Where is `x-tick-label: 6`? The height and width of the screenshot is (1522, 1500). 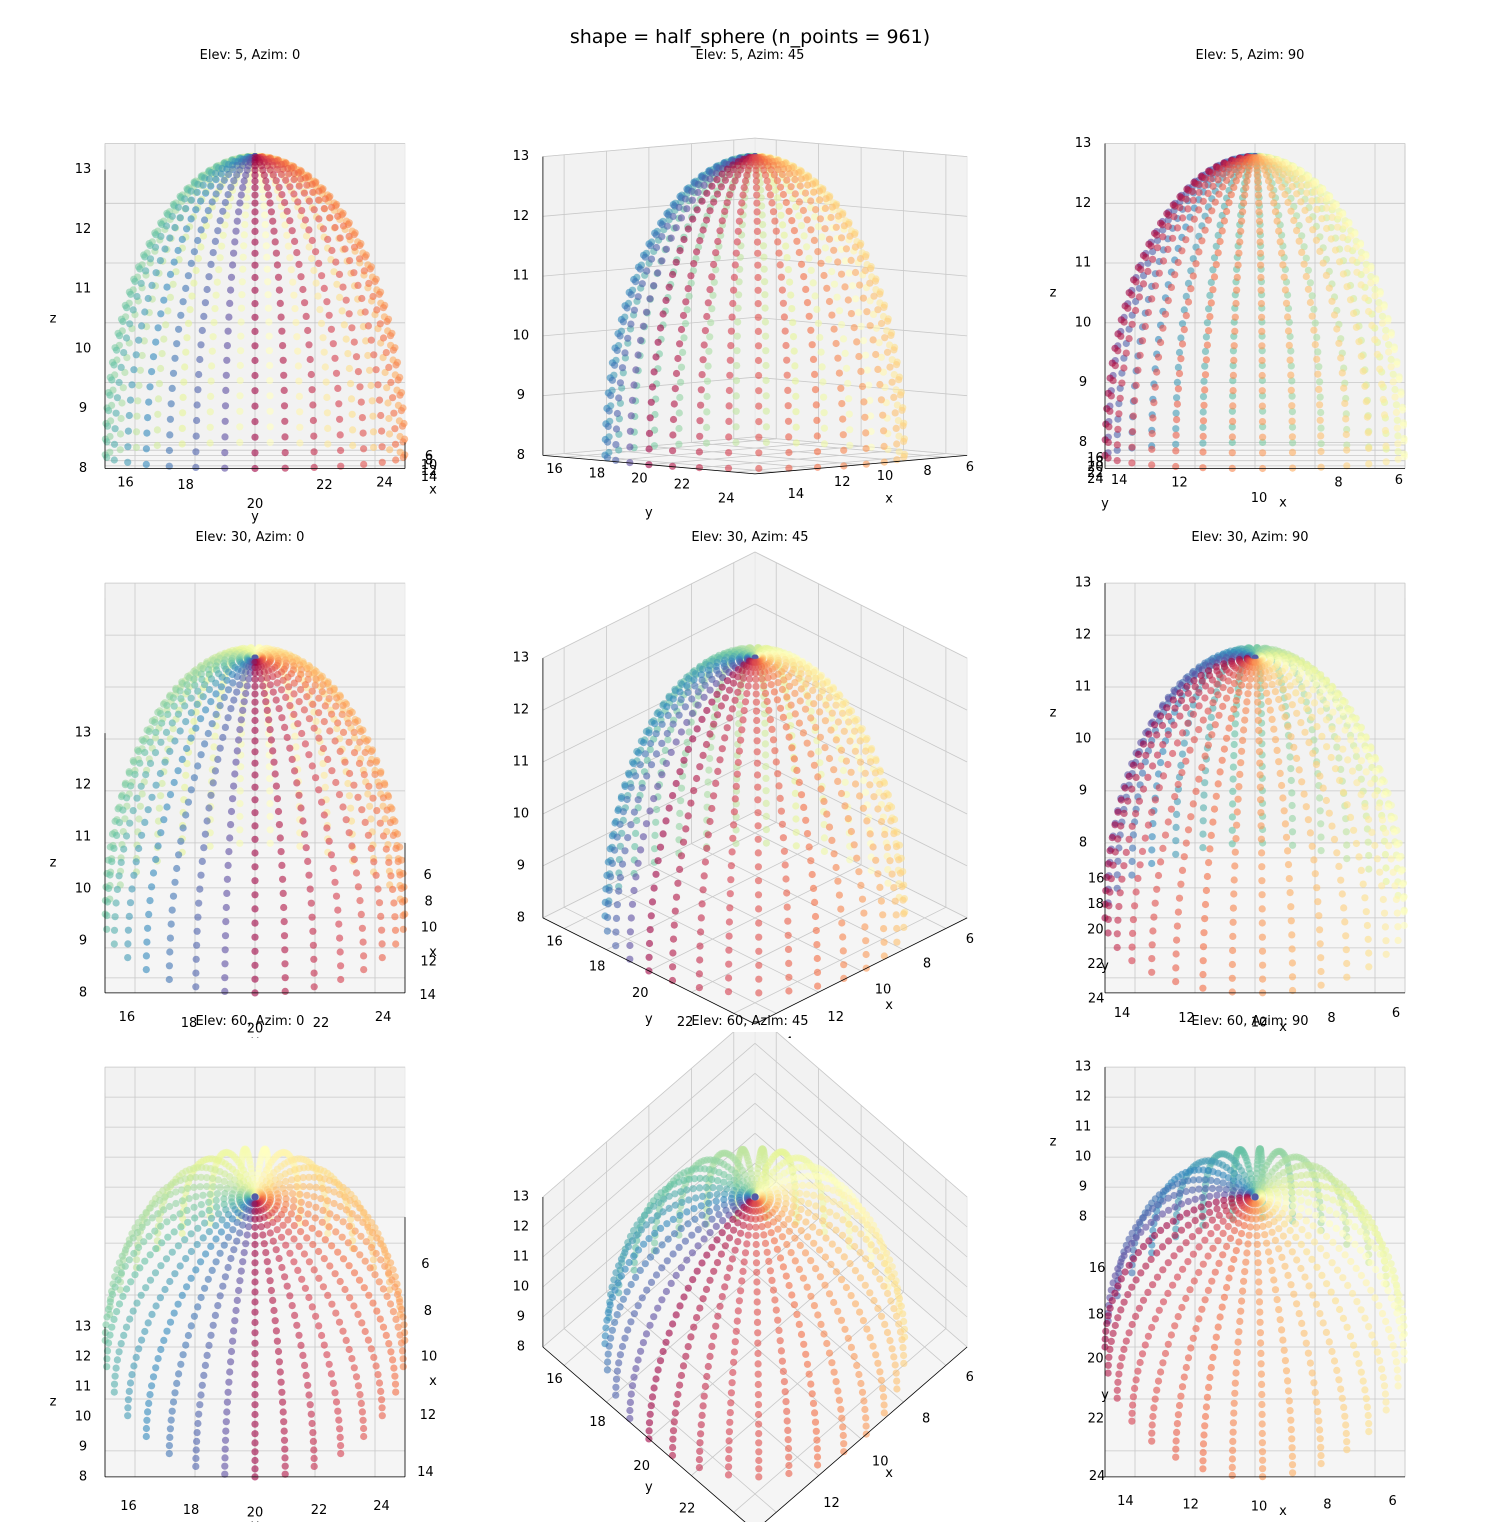 x-tick-label: 6 is located at coordinates (1399, 480).